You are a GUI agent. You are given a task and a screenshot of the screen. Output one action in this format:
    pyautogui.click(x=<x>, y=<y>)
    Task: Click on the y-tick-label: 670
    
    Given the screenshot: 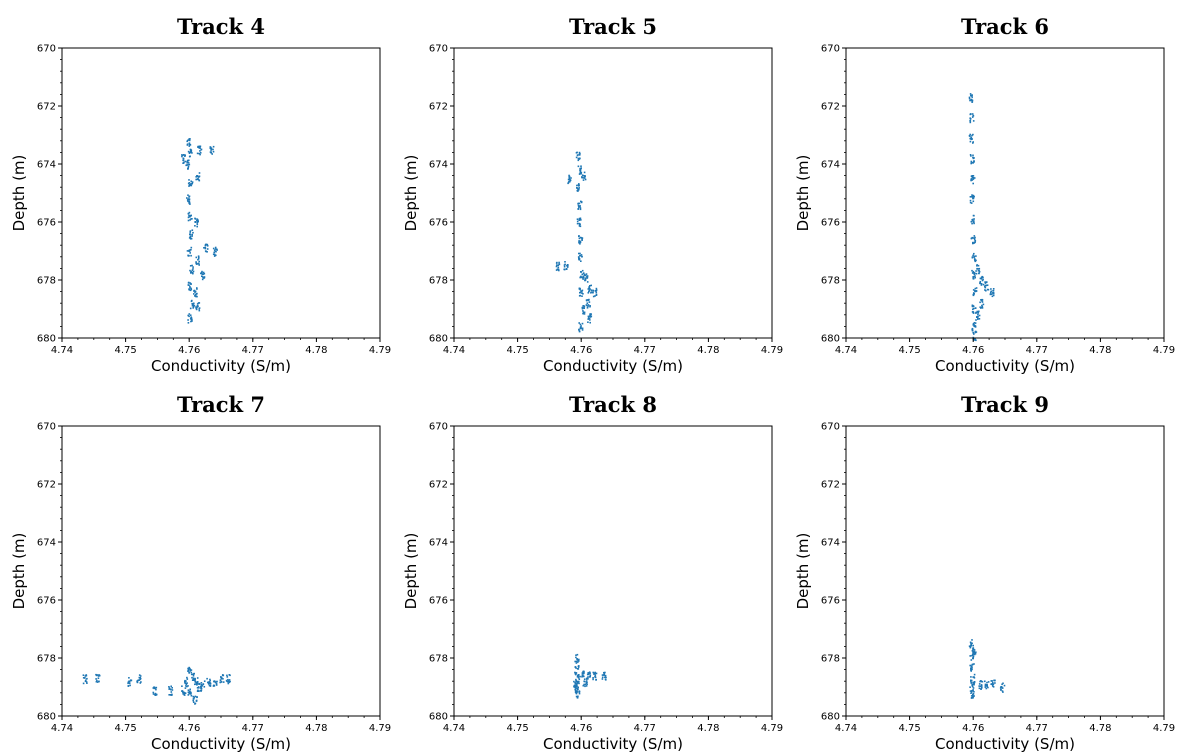 What is the action you would take?
    pyautogui.click(x=438, y=427)
    